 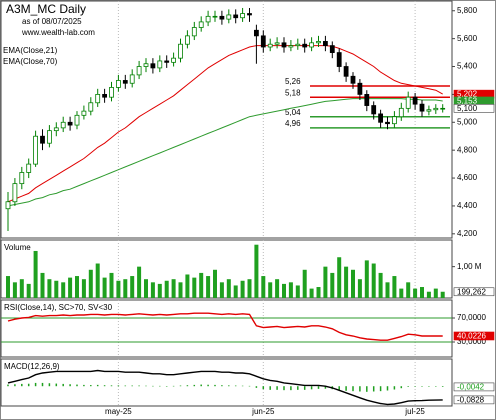 What do you see at coordinates (293, 81) in the screenshot?
I see `level-label: 5,26` at bounding box center [293, 81].